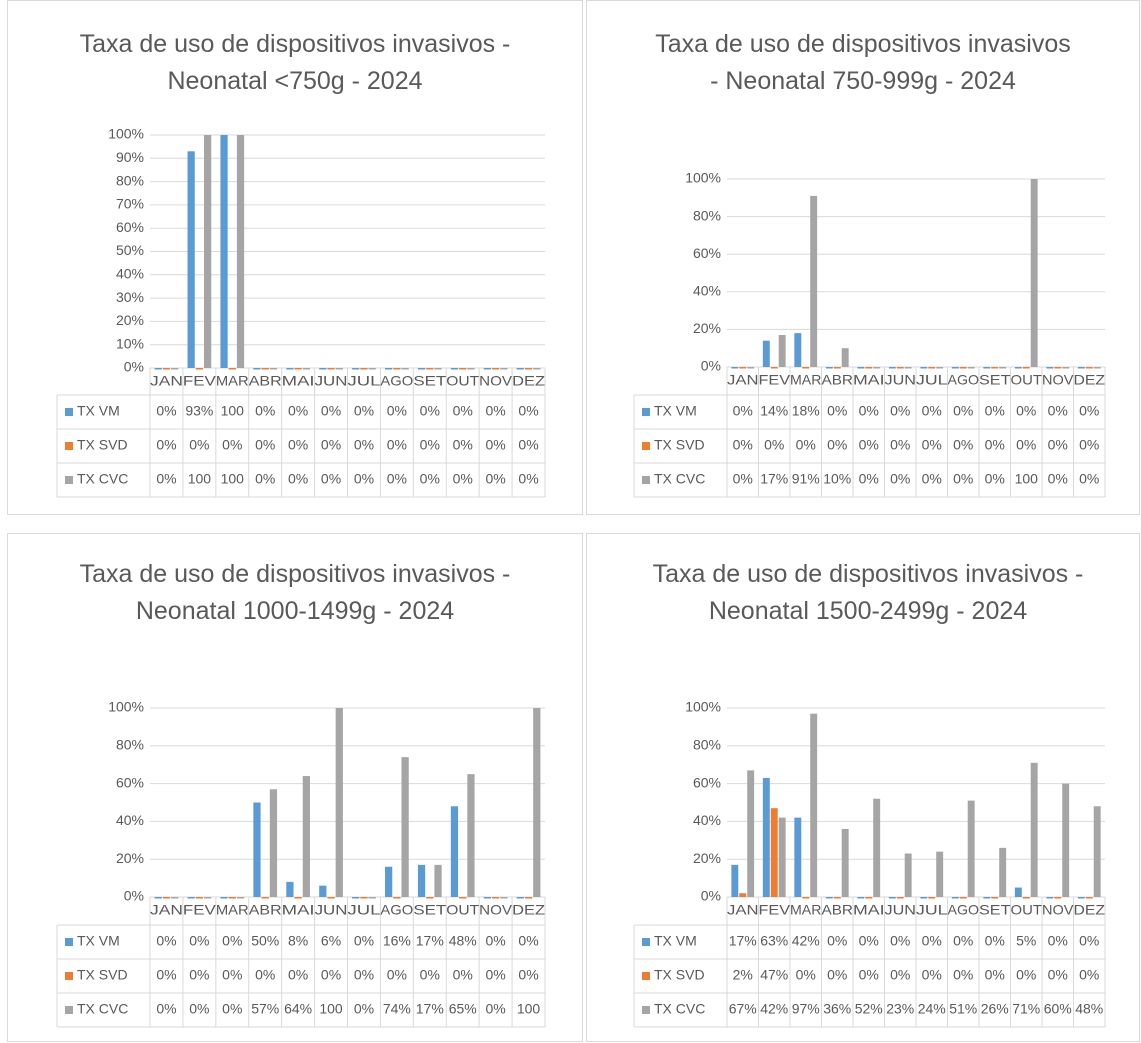 The height and width of the screenshot is (1043, 1141). Describe the element at coordinates (711, 366) in the screenshot. I see `y-tick-label: 0%` at that location.